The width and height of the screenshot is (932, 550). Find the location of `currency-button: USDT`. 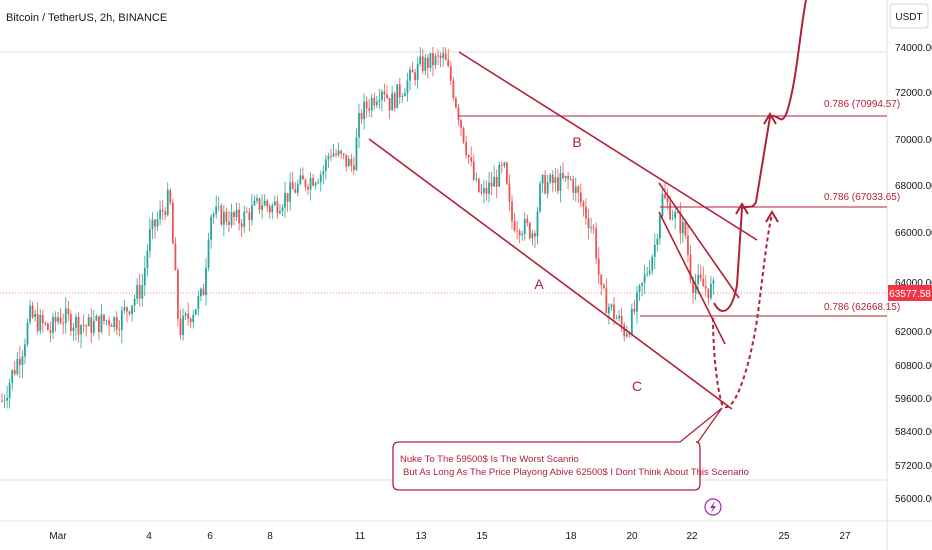

currency-button: USDT is located at coordinates (909, 16).